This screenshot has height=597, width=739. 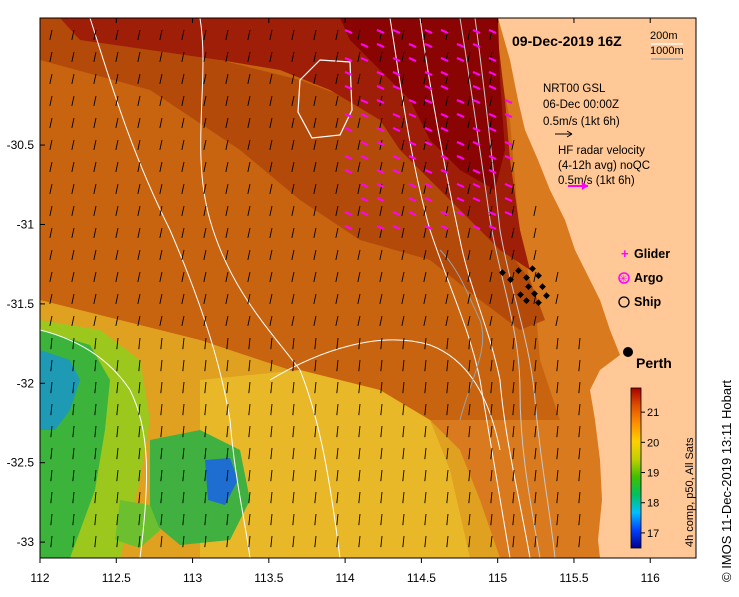 What do you see at coordinates (569, 134) in the screenshot?
I see `model-scale-arrowhead` at bounding box center [569, 134].